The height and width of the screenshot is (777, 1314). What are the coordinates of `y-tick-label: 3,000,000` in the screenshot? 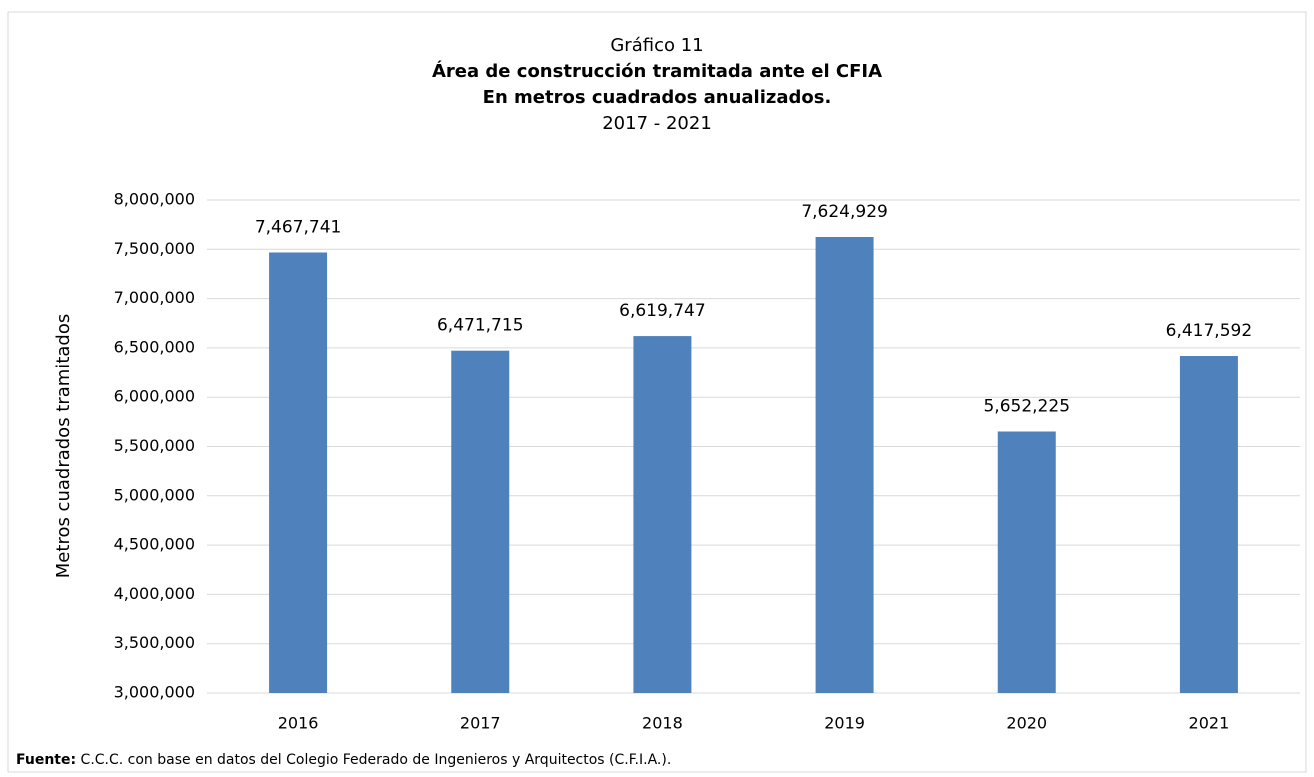 It's located at (154, 692).